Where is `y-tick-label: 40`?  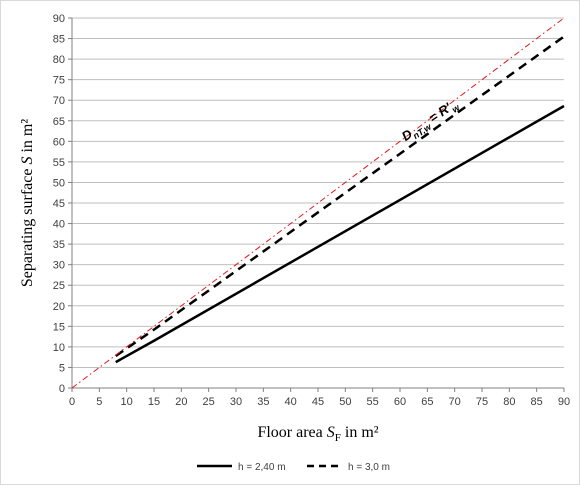 y-tick-label: 40 is located at coordinates (59, 225).